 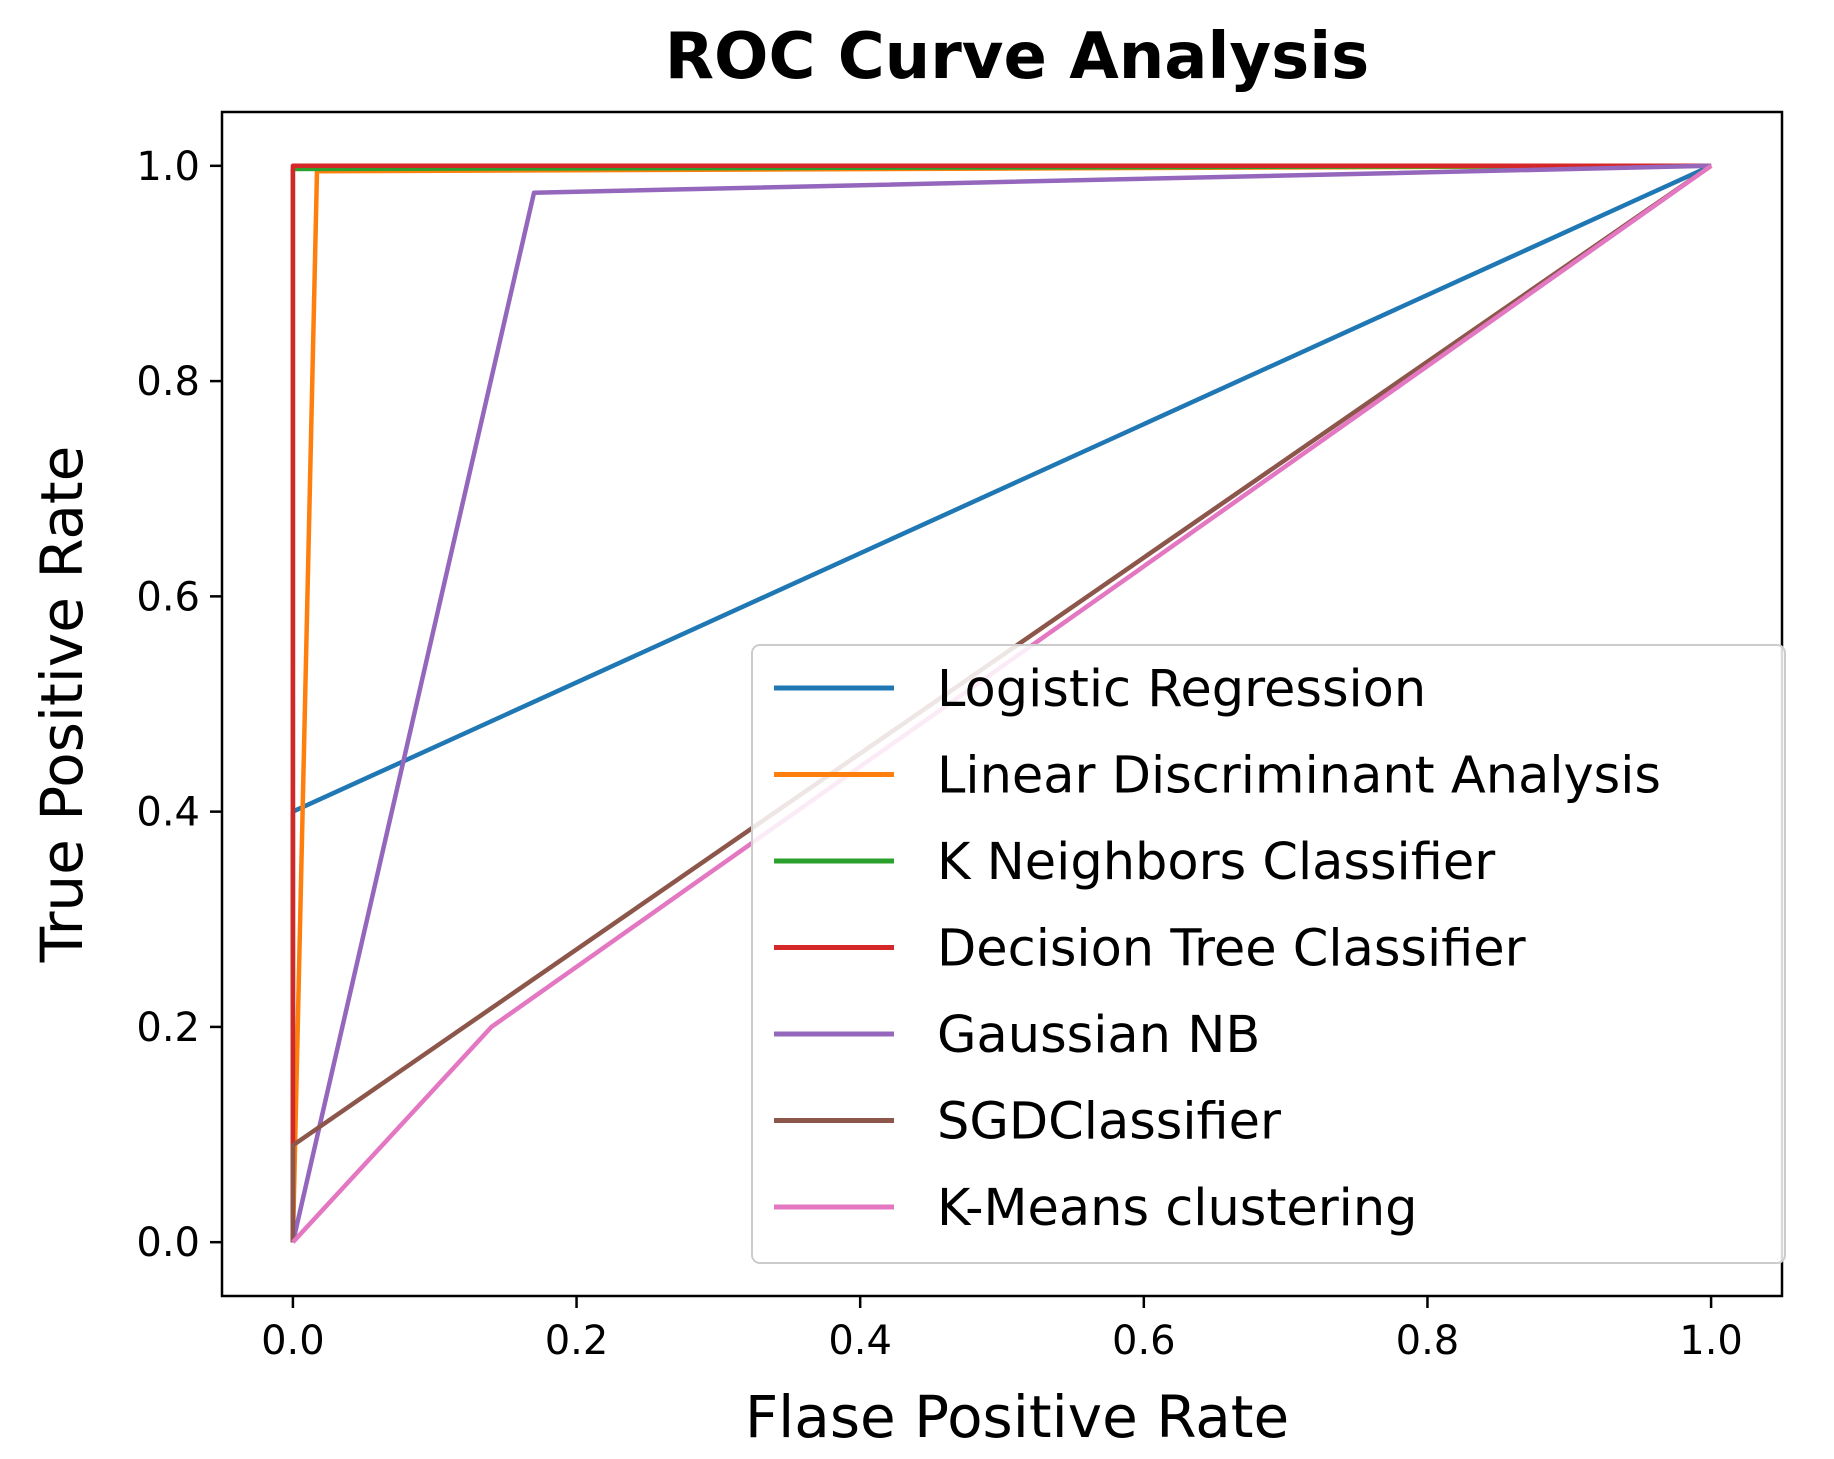 What do you see at coordinates (62, 705) in the screenshot?
I see `y-axis-label: True Positive Rate` at bounding box center [62, 705].